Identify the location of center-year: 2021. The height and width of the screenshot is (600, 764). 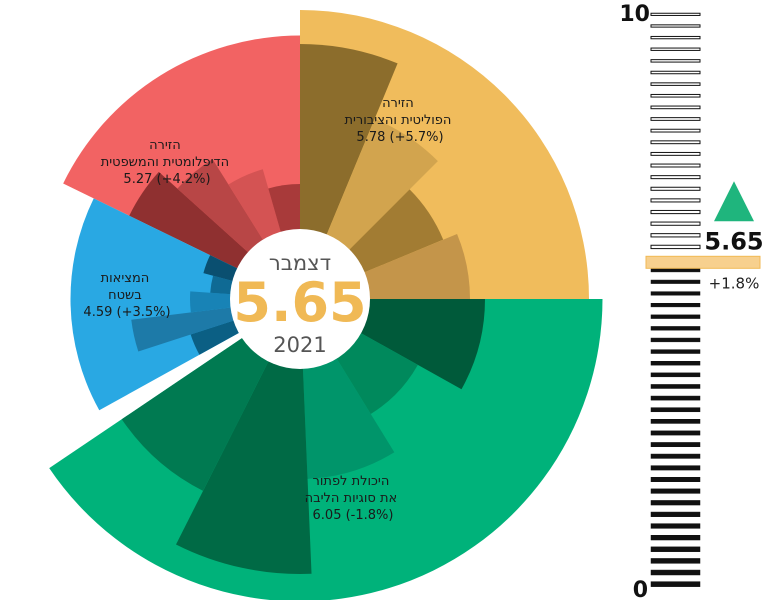
(299, 345).